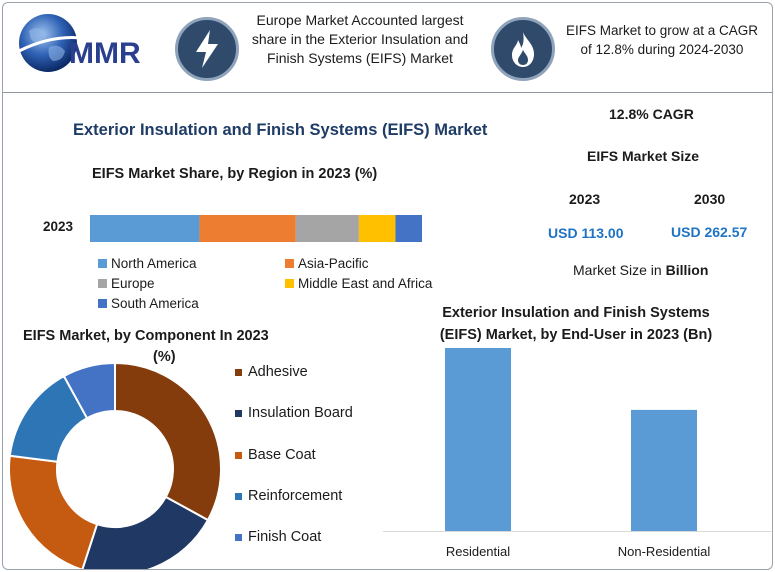 Image resolution: width=775 pixels, height=572 pixels. What do you see at coordinates (145, 228) in the screenshot?
I see `region-bar-segment-north-america` at bounding box center [145, 228].